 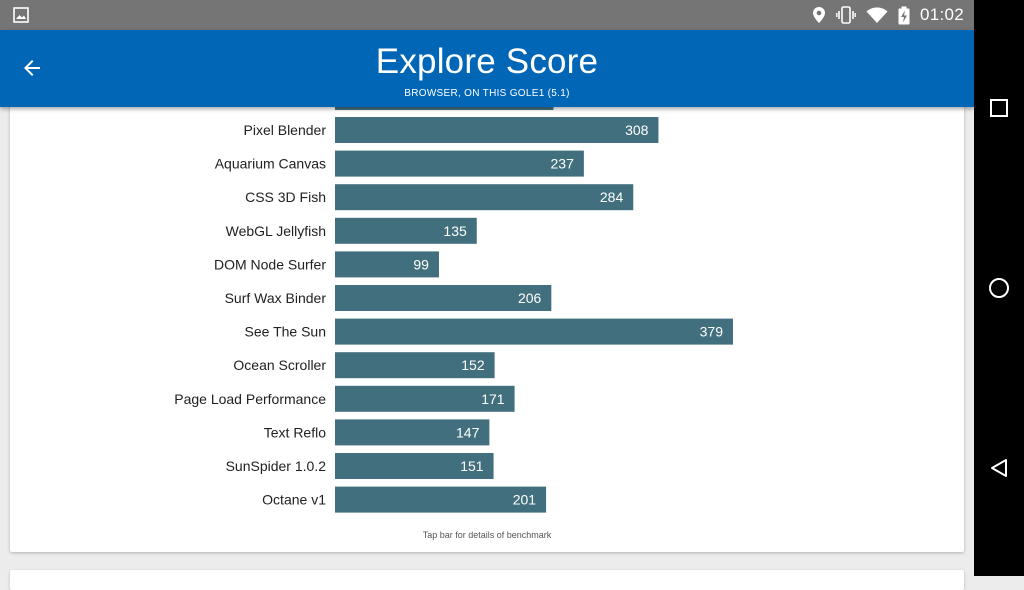 I want to click on back-triangle-icon, so click(x=999, y=468).